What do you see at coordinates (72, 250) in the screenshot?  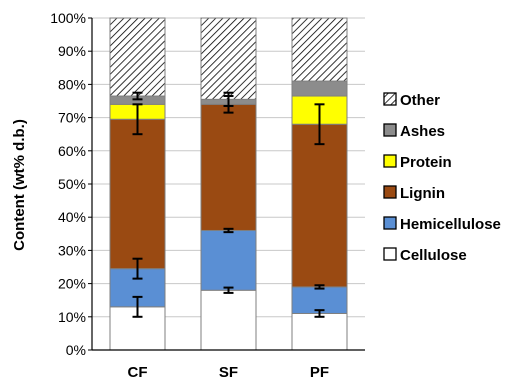 I see `y-tick-label: 30%` at bounding box center [72, 250].